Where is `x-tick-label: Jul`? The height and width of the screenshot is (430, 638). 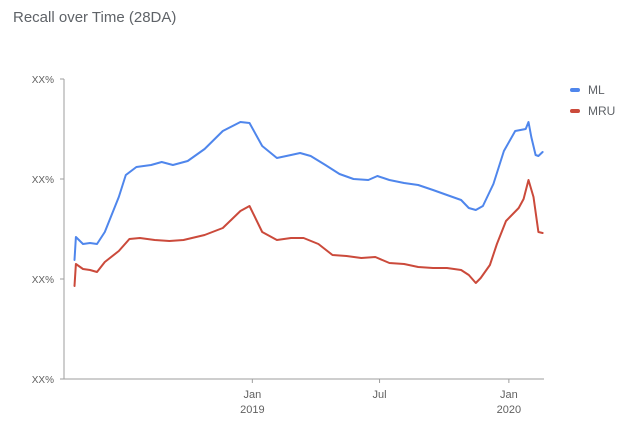 x-tick-label: Jul is located at coordinates (380, 395).